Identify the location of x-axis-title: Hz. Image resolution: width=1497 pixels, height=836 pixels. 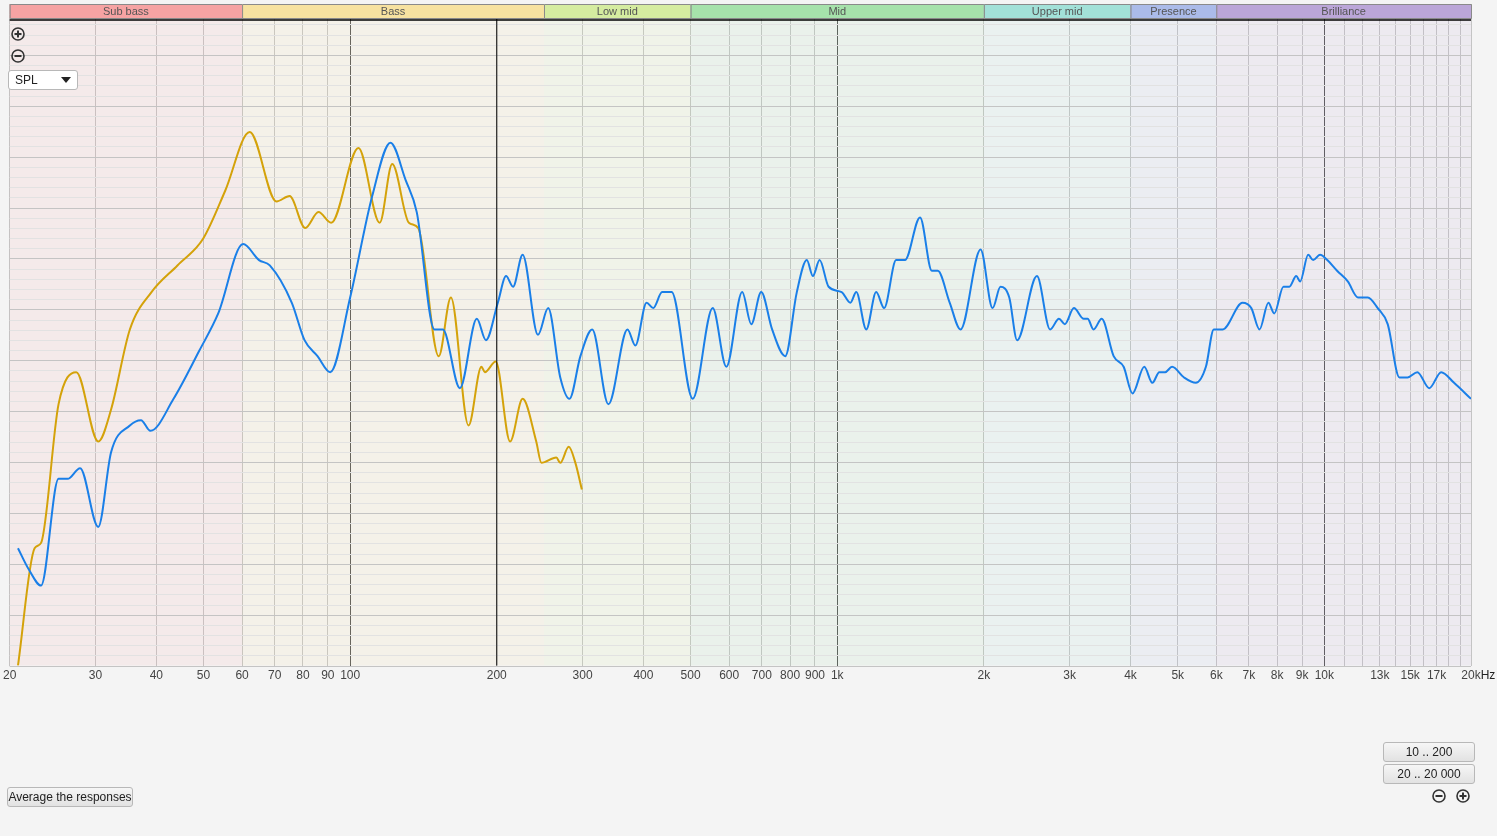
(1488, 675).